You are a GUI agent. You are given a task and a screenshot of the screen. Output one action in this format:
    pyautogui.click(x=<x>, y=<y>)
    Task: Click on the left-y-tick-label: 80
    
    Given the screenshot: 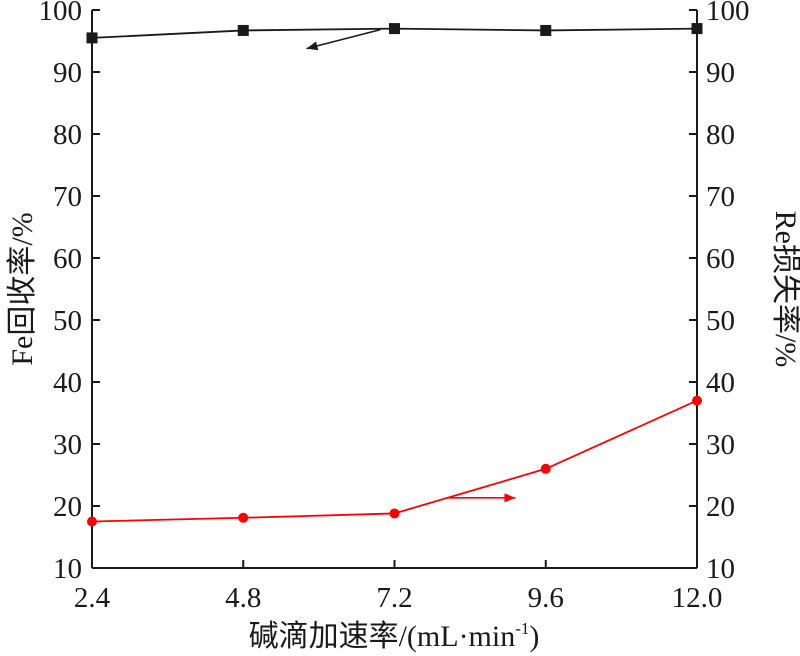 What is the action you would take?
    pyautogui.click(x=67, y=135)
    